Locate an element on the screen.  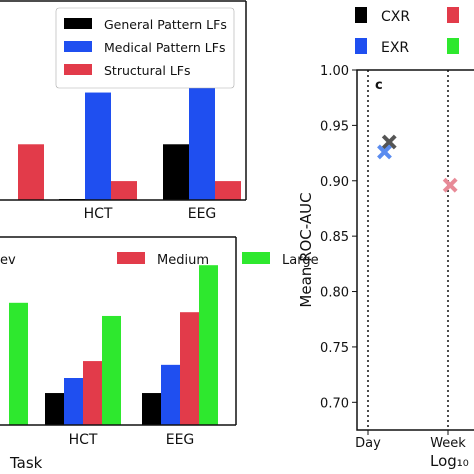
legend-label: CXR is located at coordinates (395, 17).